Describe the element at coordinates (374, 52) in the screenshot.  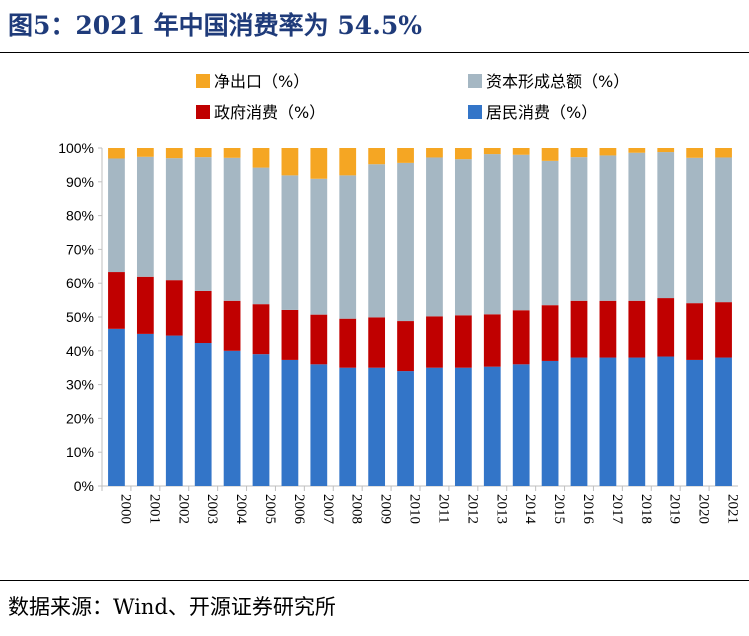
I see `top-divider` at that location.